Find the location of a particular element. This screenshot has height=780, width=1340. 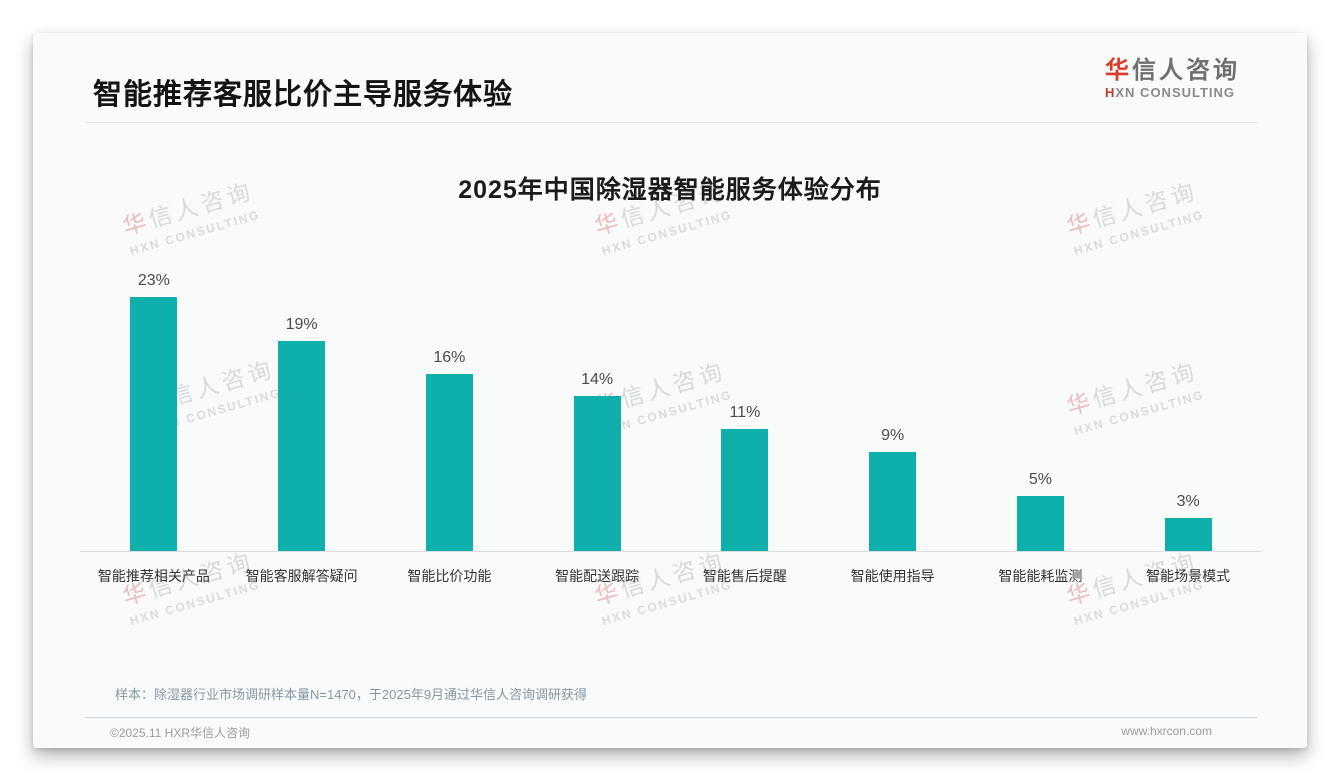

bar-column: 16% is located at coordinates (450, 401).